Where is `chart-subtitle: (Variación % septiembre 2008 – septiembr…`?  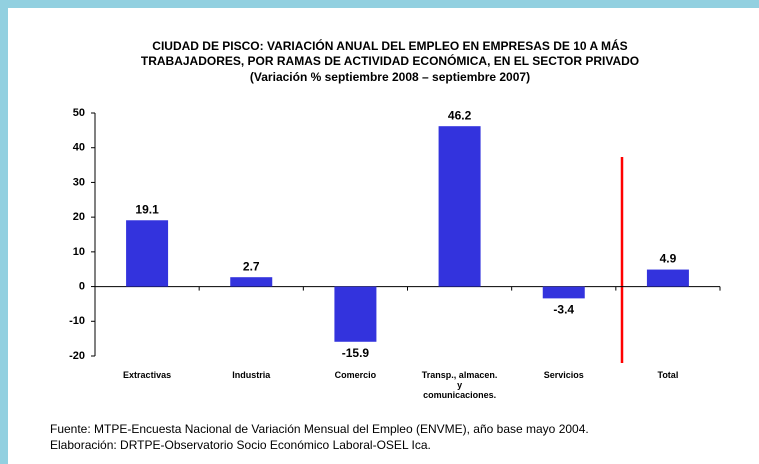
chart-subtitle: (Variación % septiembre 2008 – septiembr… is located at coordinates (390, 77).